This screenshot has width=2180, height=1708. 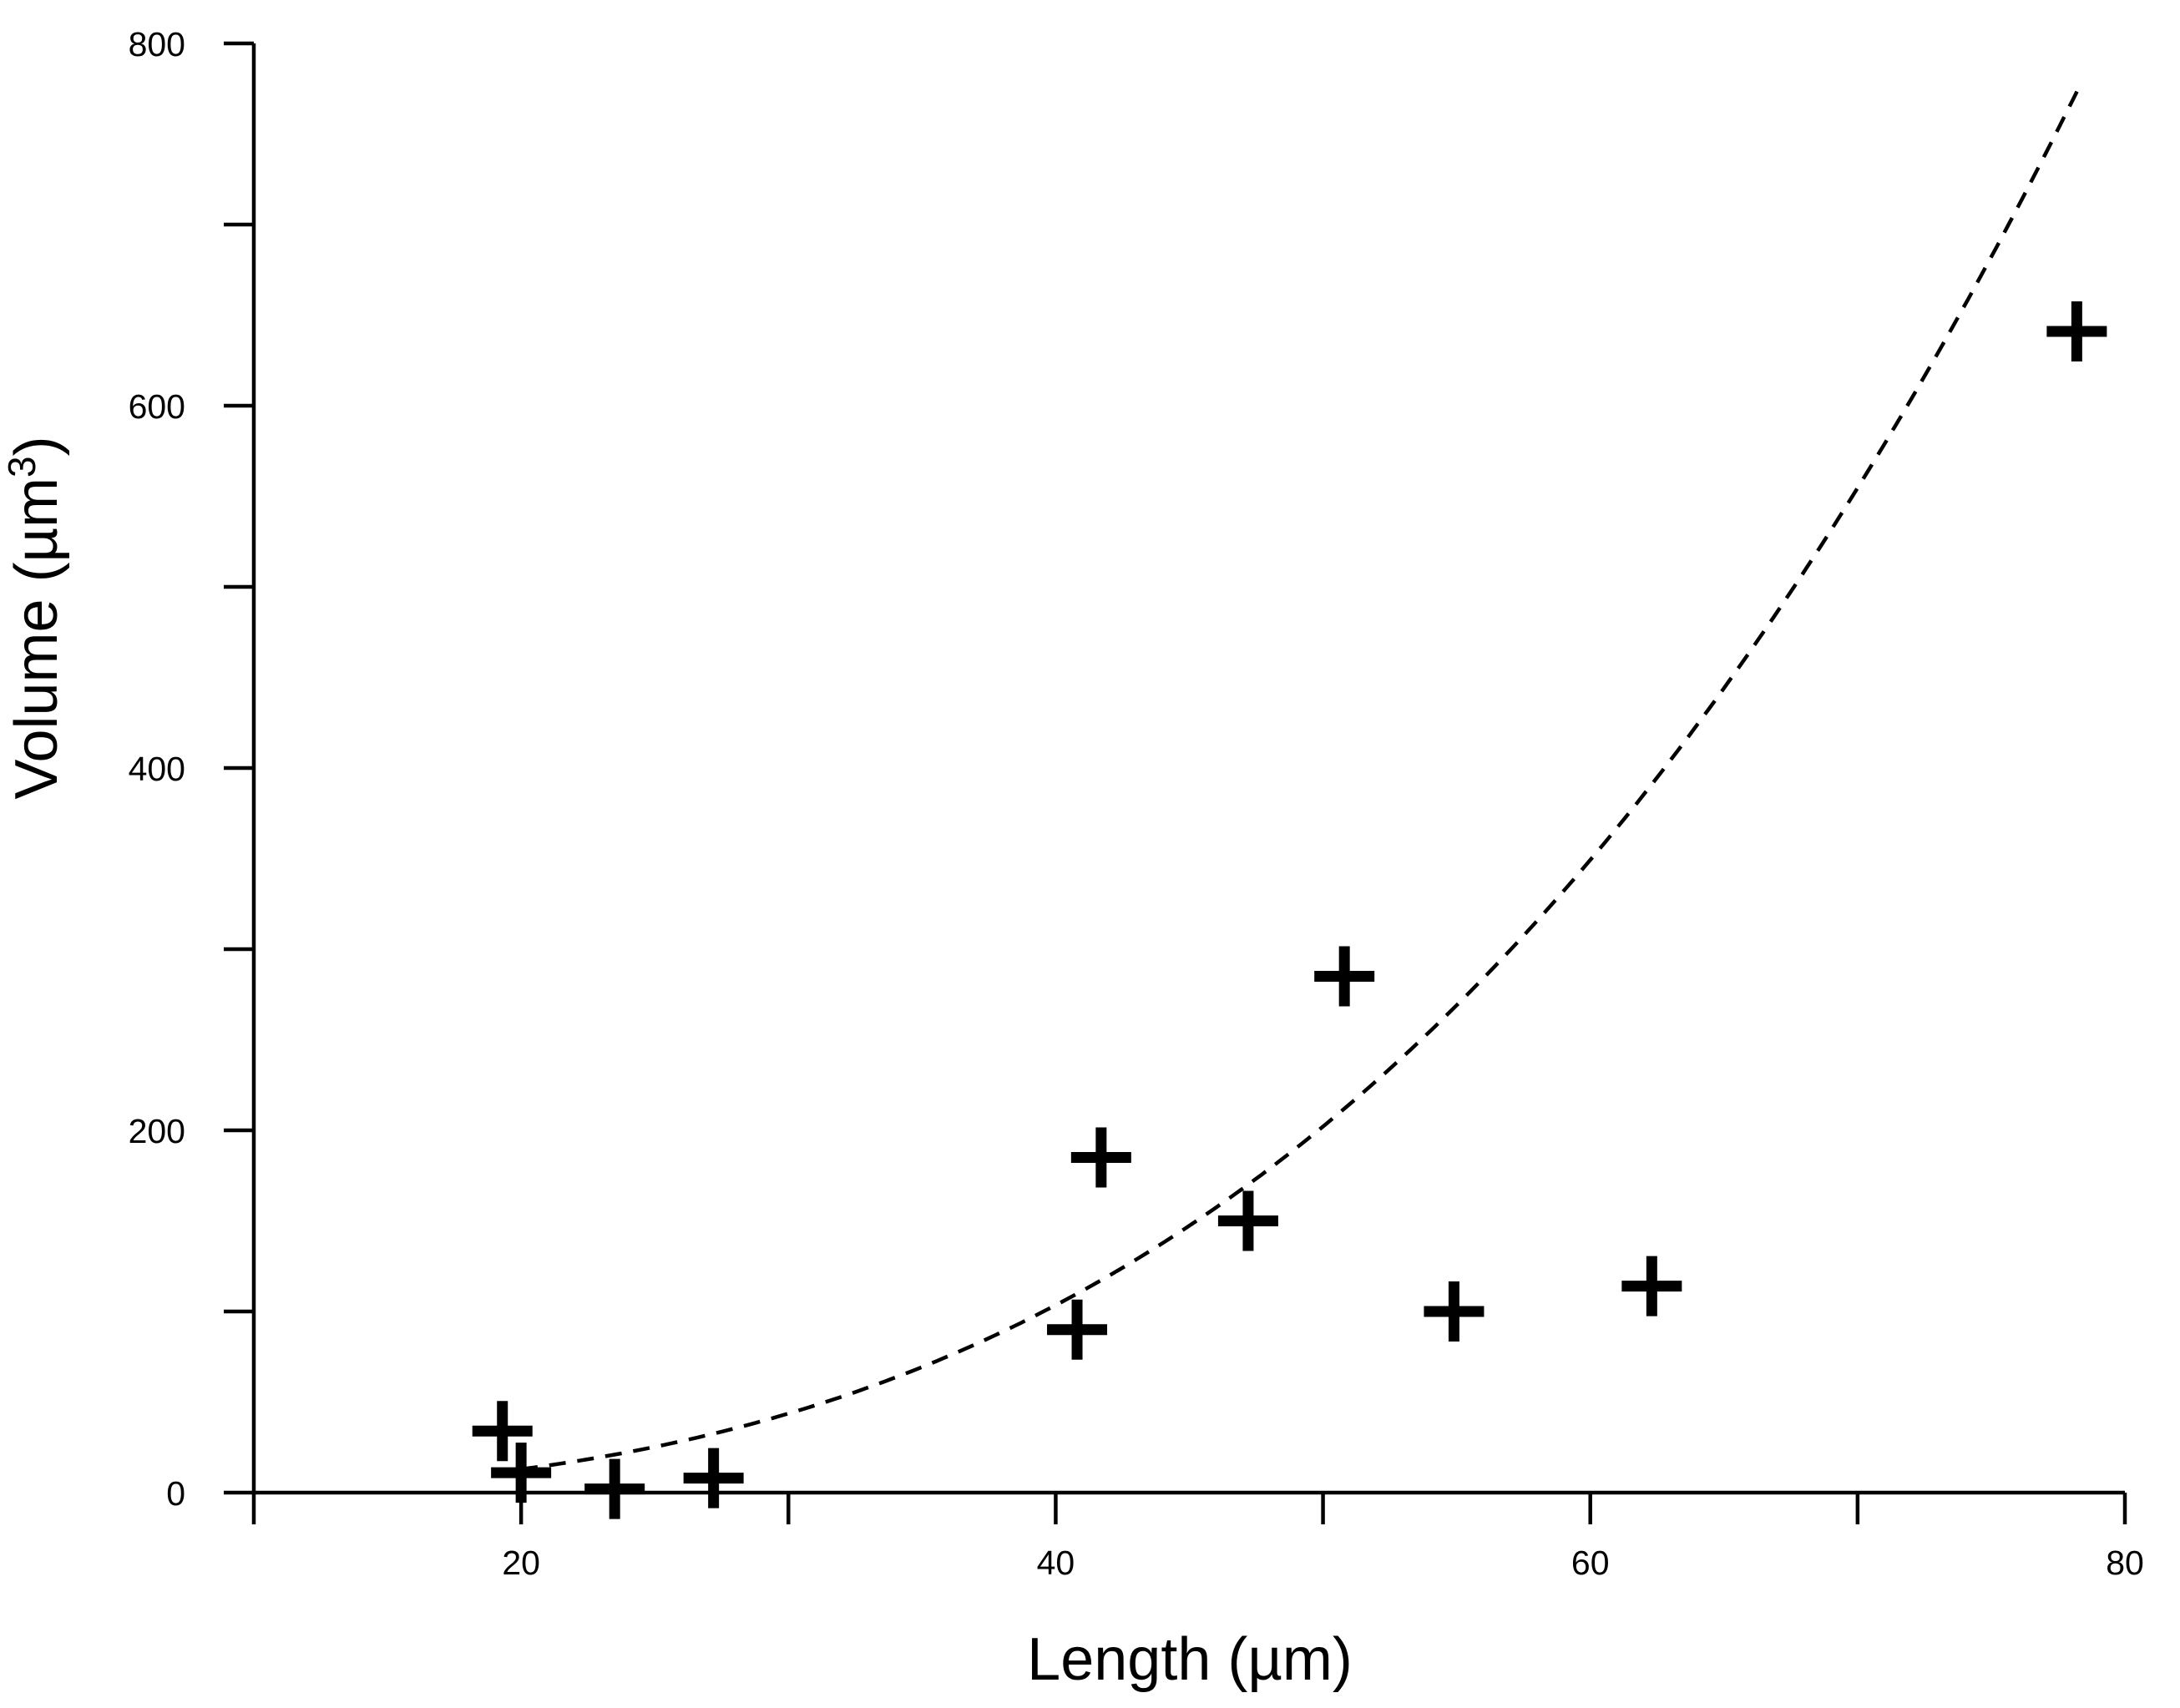 What do you see at coordinates (175, 1494) in the screenshot?
I see `y-tick-label-0: 0` at bounding box center [175, 1494].